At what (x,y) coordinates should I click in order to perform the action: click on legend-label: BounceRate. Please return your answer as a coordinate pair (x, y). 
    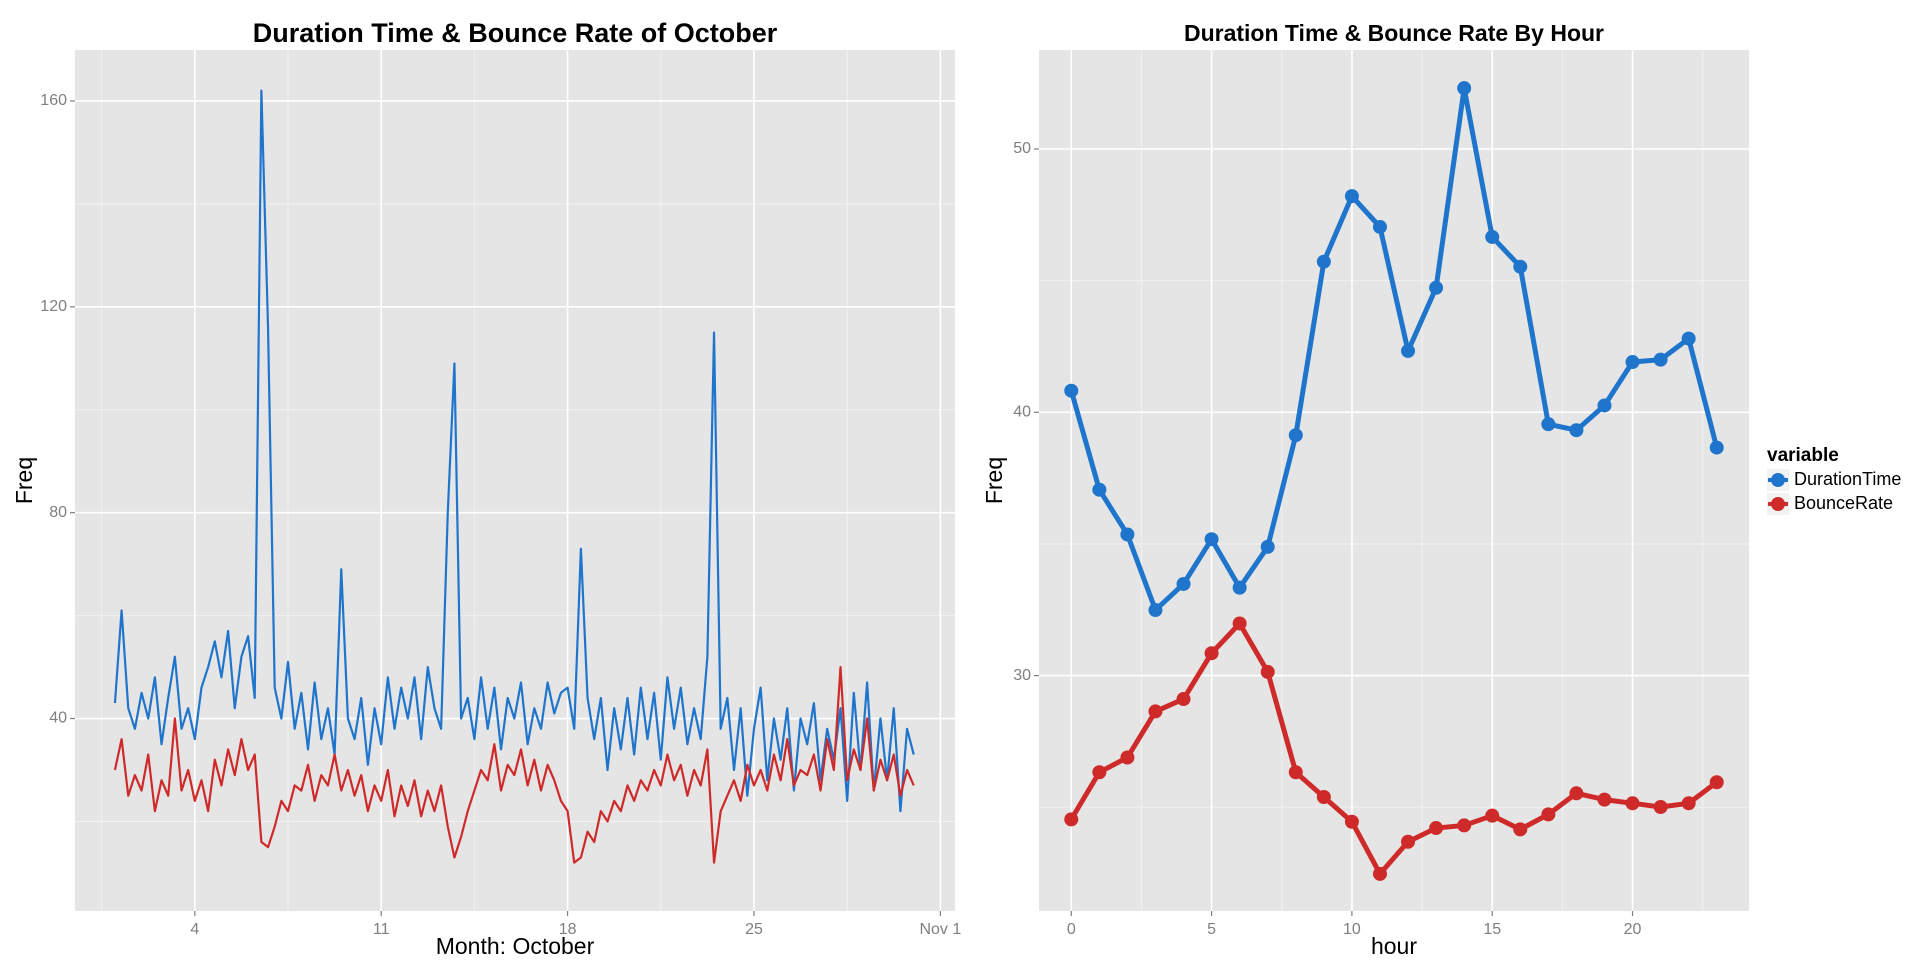
    Looking at the image, I should click on (1843, 503).